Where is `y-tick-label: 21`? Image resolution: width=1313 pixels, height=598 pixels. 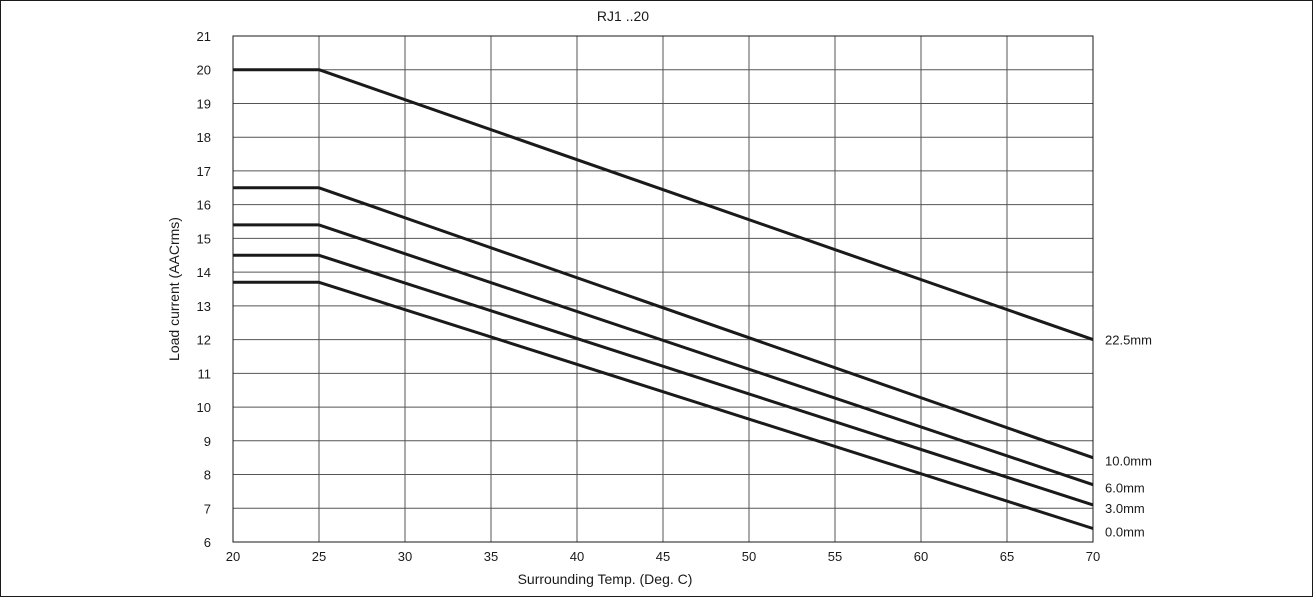 y-tick-label: 21 is located at coordinates (204, 36).